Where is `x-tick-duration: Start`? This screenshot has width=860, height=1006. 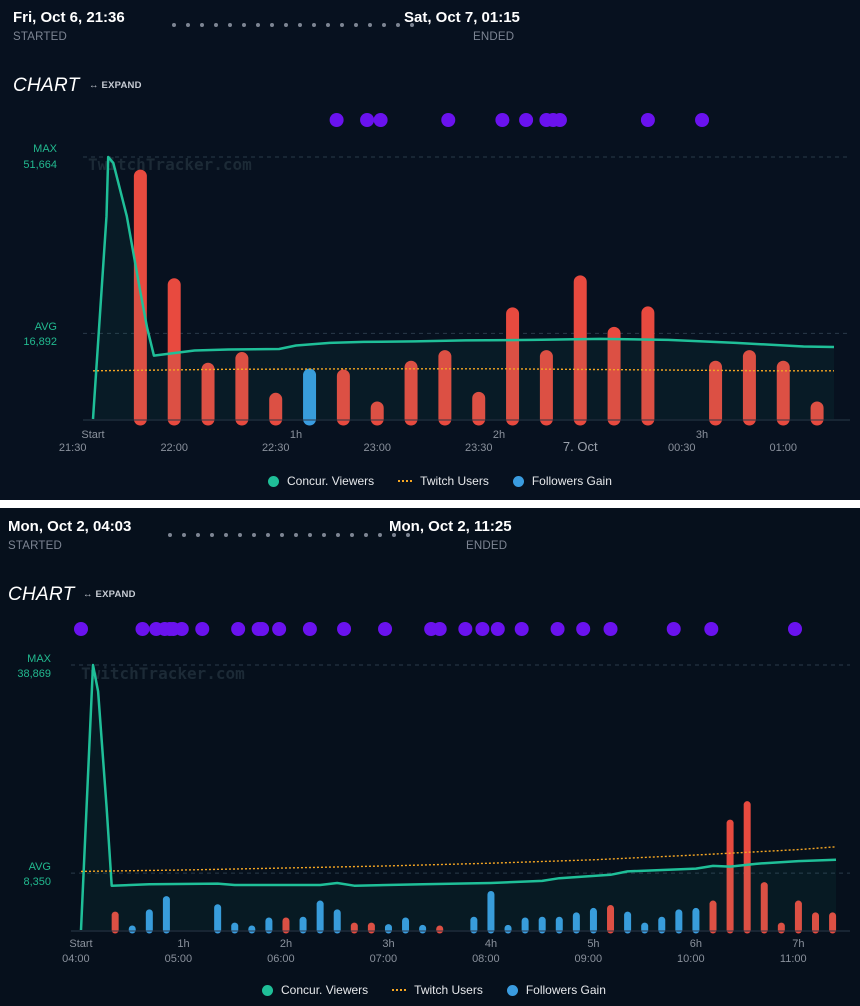 x-tick-duration: Start is located at coordinates (80, 944).